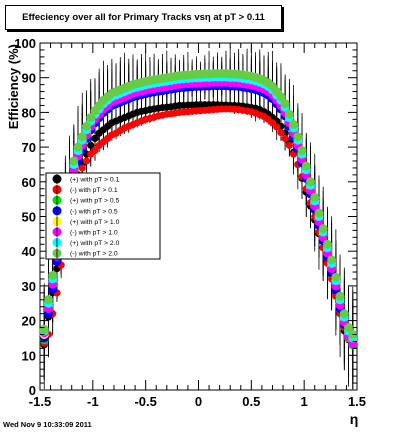  What do you see at coordinates (251, 401) in the screenshot?
I see `x-tick-label: 0.5` at bounding box center [251, 401].